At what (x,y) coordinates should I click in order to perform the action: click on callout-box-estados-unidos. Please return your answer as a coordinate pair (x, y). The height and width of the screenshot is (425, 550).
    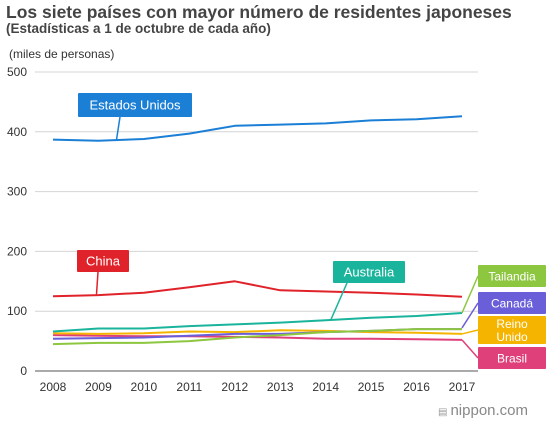
    Looking at the image, I should click on (135, 105).